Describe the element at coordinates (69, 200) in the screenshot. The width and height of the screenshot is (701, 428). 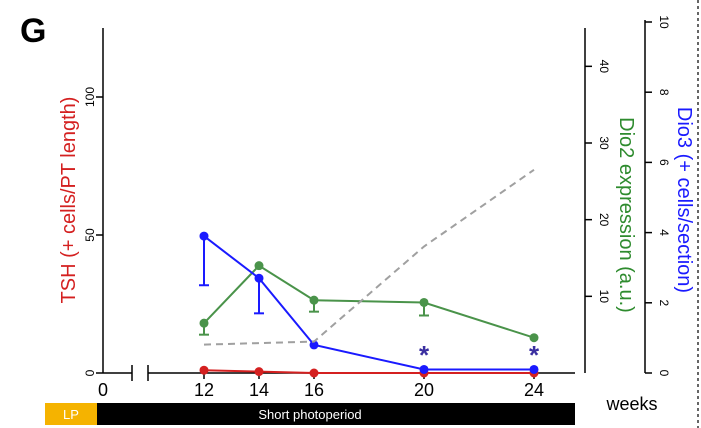
I see `tsh-axis-title: TSH (+ cells/PT length)` at that location.